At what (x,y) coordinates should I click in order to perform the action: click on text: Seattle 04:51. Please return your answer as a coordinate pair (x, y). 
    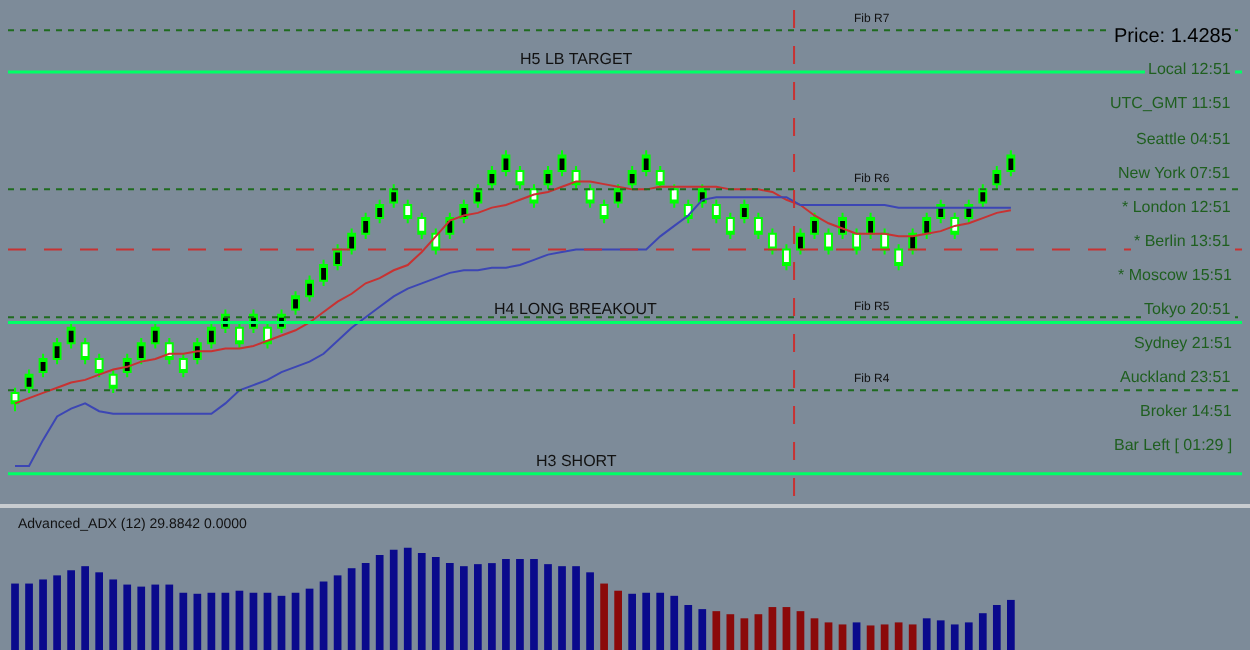
    Looking at the image, I should click on (1184, 139).